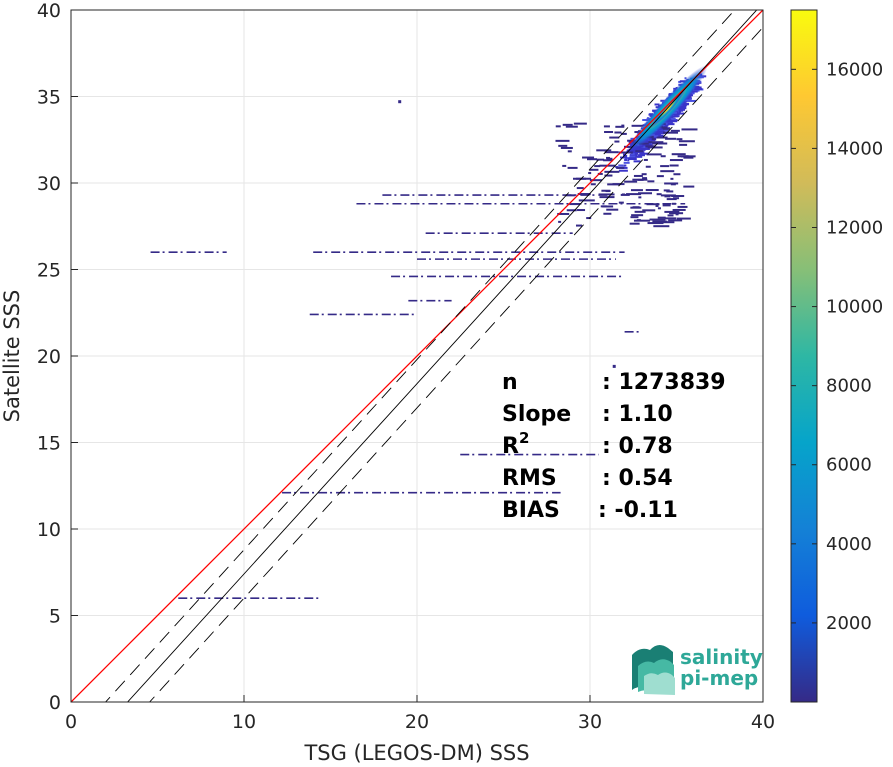 This screenshot has height=767, width=893. Describe the element at coordinates (49, 530) in the screenshot. I see `y-tick-label: 10` at that location.